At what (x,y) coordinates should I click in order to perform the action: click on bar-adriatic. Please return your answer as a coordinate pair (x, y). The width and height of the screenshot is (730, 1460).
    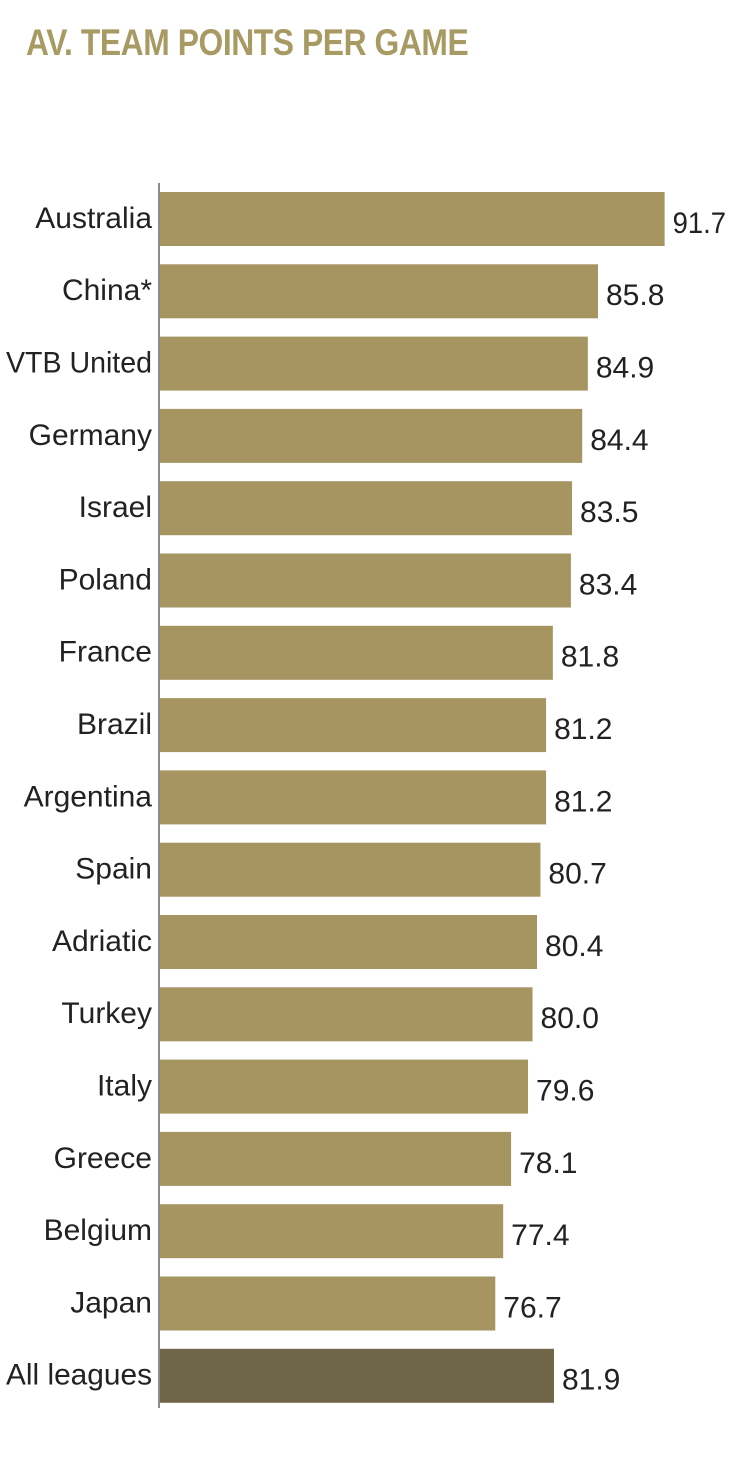
    Looking at the image, I should click on (349, 942).